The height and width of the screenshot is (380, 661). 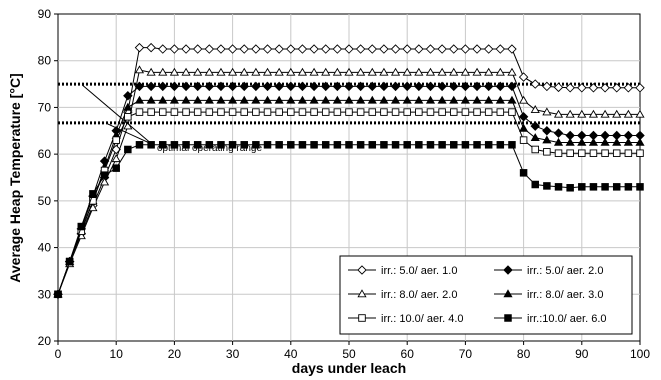 I want to click on legend-label: irr.: 8.0/ aer. 3.0, so click(x=565, y=295).